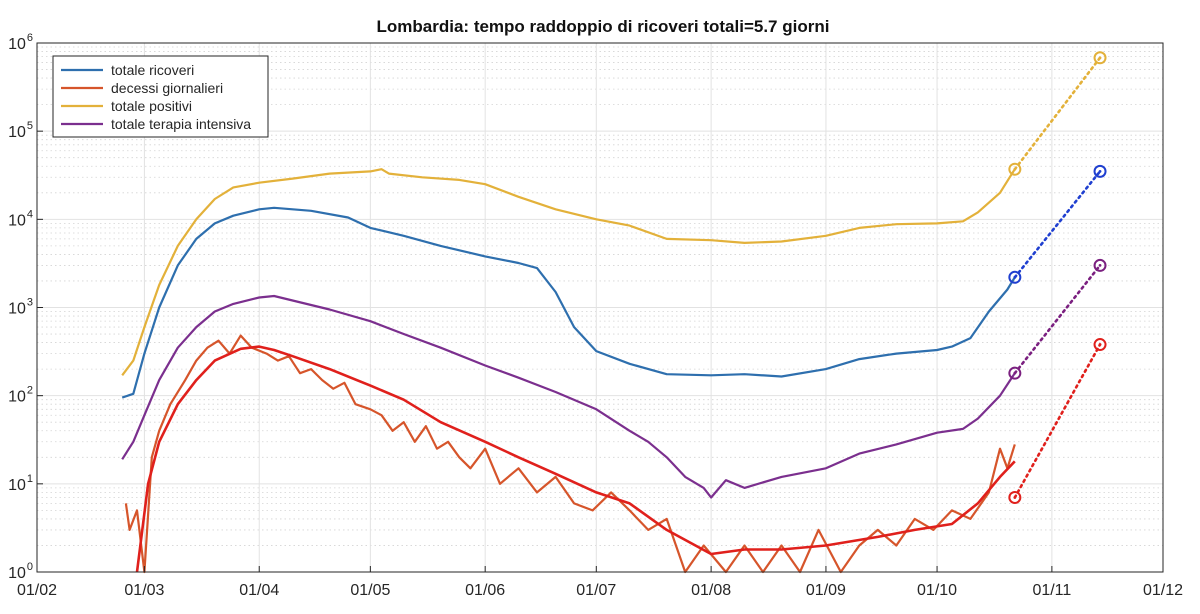  What do you see at coordinates (1051, 590) in the screenshot?
I see `x-tick-label: 01/11` at bounding box center [1051, 590].